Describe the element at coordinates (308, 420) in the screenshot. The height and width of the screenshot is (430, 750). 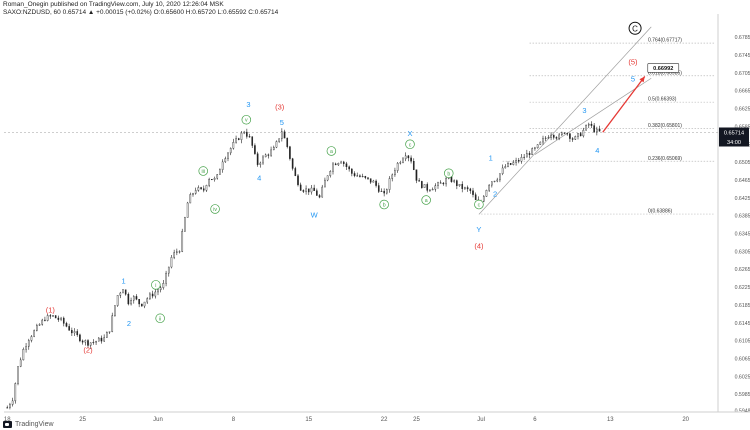
I see `x-tick-label: 15` at that location.